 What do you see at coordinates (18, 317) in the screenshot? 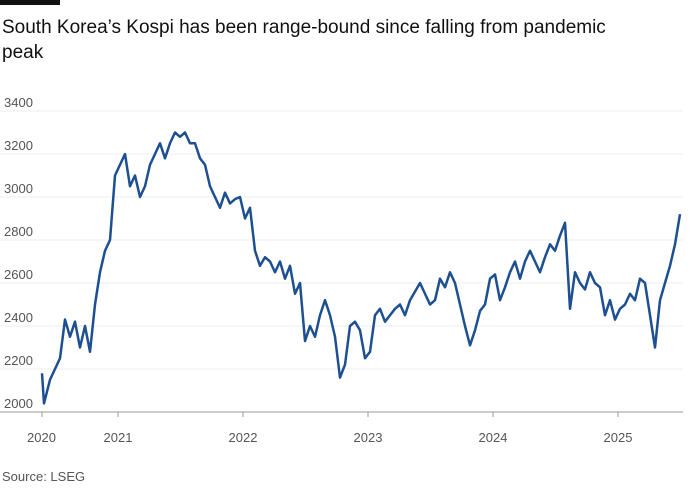
I see `y-tick-label: 2400` at bounding box center [18, 317].